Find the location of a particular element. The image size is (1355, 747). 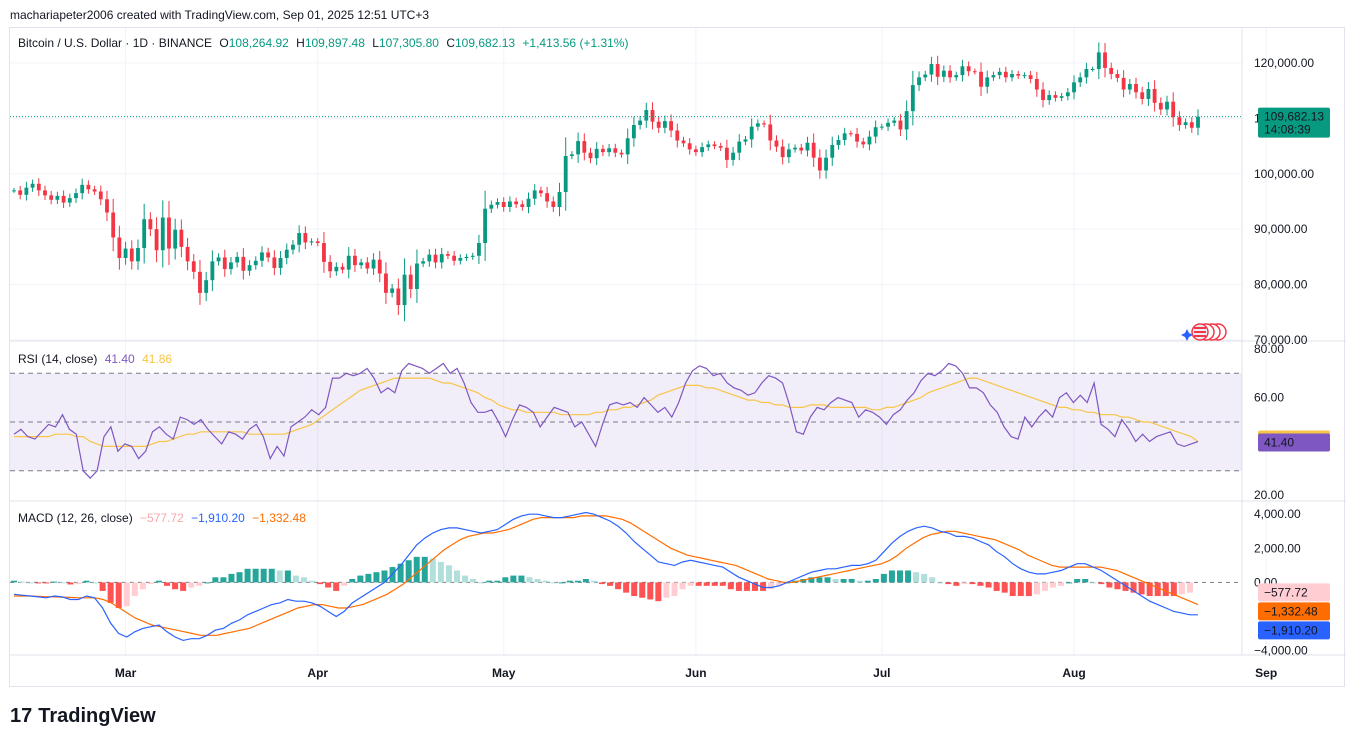

time-tick-label: Sep is located at coordinates (1266, 673).